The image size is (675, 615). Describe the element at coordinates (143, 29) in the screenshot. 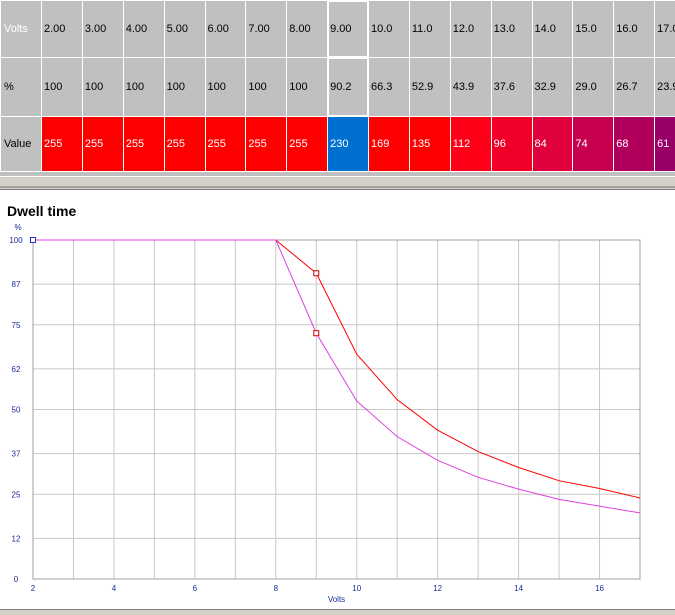

I see `volts-cell: 4.00` at that location.